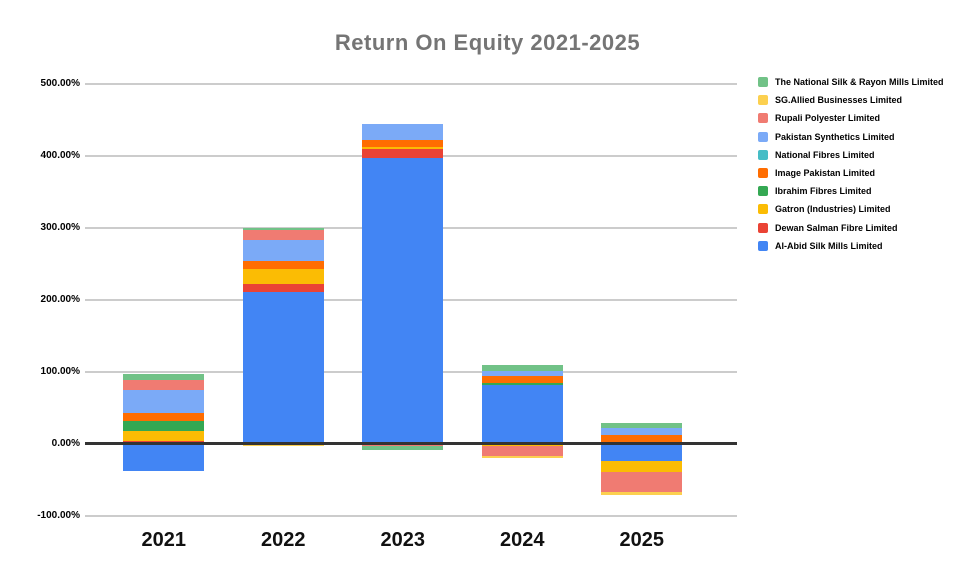 This screenshot has width=975, height=581. Describe the element at coordinates (828, 118) in the screenshot. I see `legend-label: Rupali Polyester Limited` at that location.